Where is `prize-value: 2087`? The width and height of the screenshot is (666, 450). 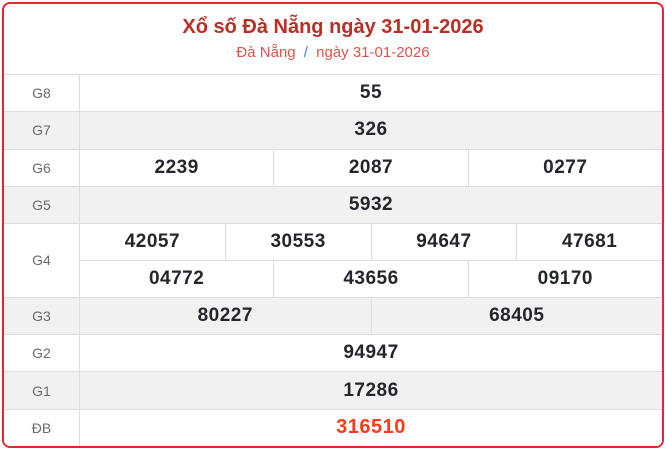 prize-value: 2087 is located at coordinates (371, 167).